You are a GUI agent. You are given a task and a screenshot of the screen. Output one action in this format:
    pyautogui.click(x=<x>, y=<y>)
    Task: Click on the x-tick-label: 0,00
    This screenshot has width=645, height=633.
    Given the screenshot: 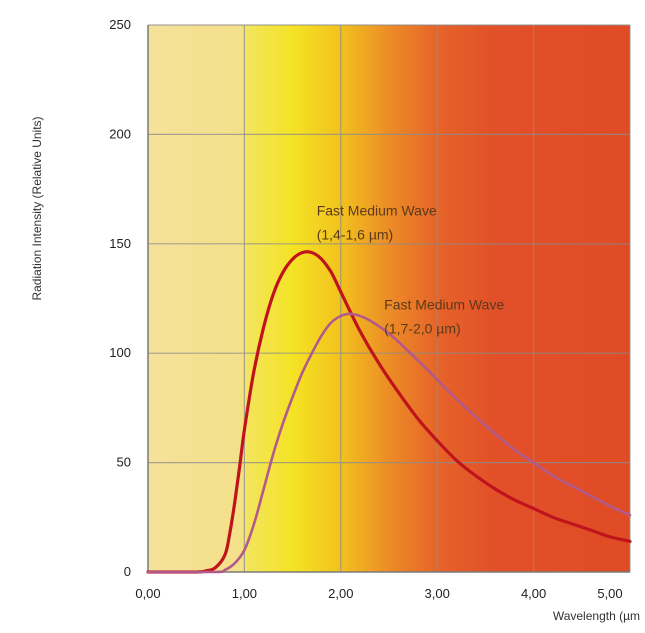 What is the action you would take?
    pyautogui.click(x=147, y=593)
    